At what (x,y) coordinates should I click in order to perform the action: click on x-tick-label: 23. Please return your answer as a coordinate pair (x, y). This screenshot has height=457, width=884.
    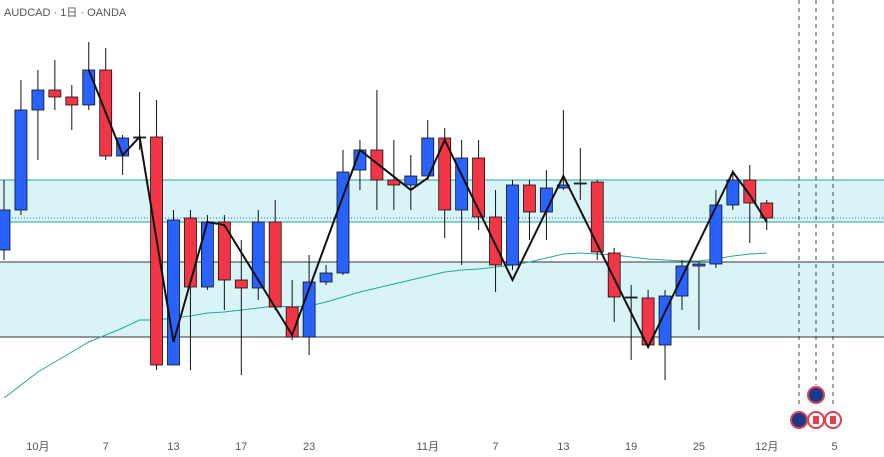
    Looking at the image, I should click on (309, 447).